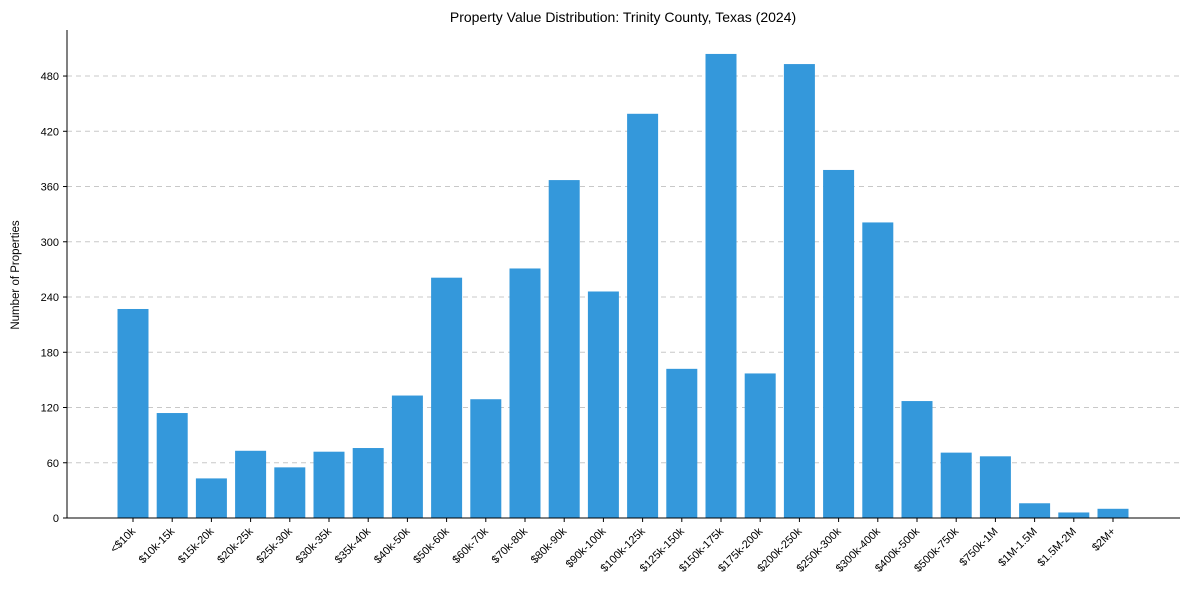  Describe the element at coordinates (1018, 548) in the screenshot. I see `x-tick-label: $1M-1.5M` at that location.